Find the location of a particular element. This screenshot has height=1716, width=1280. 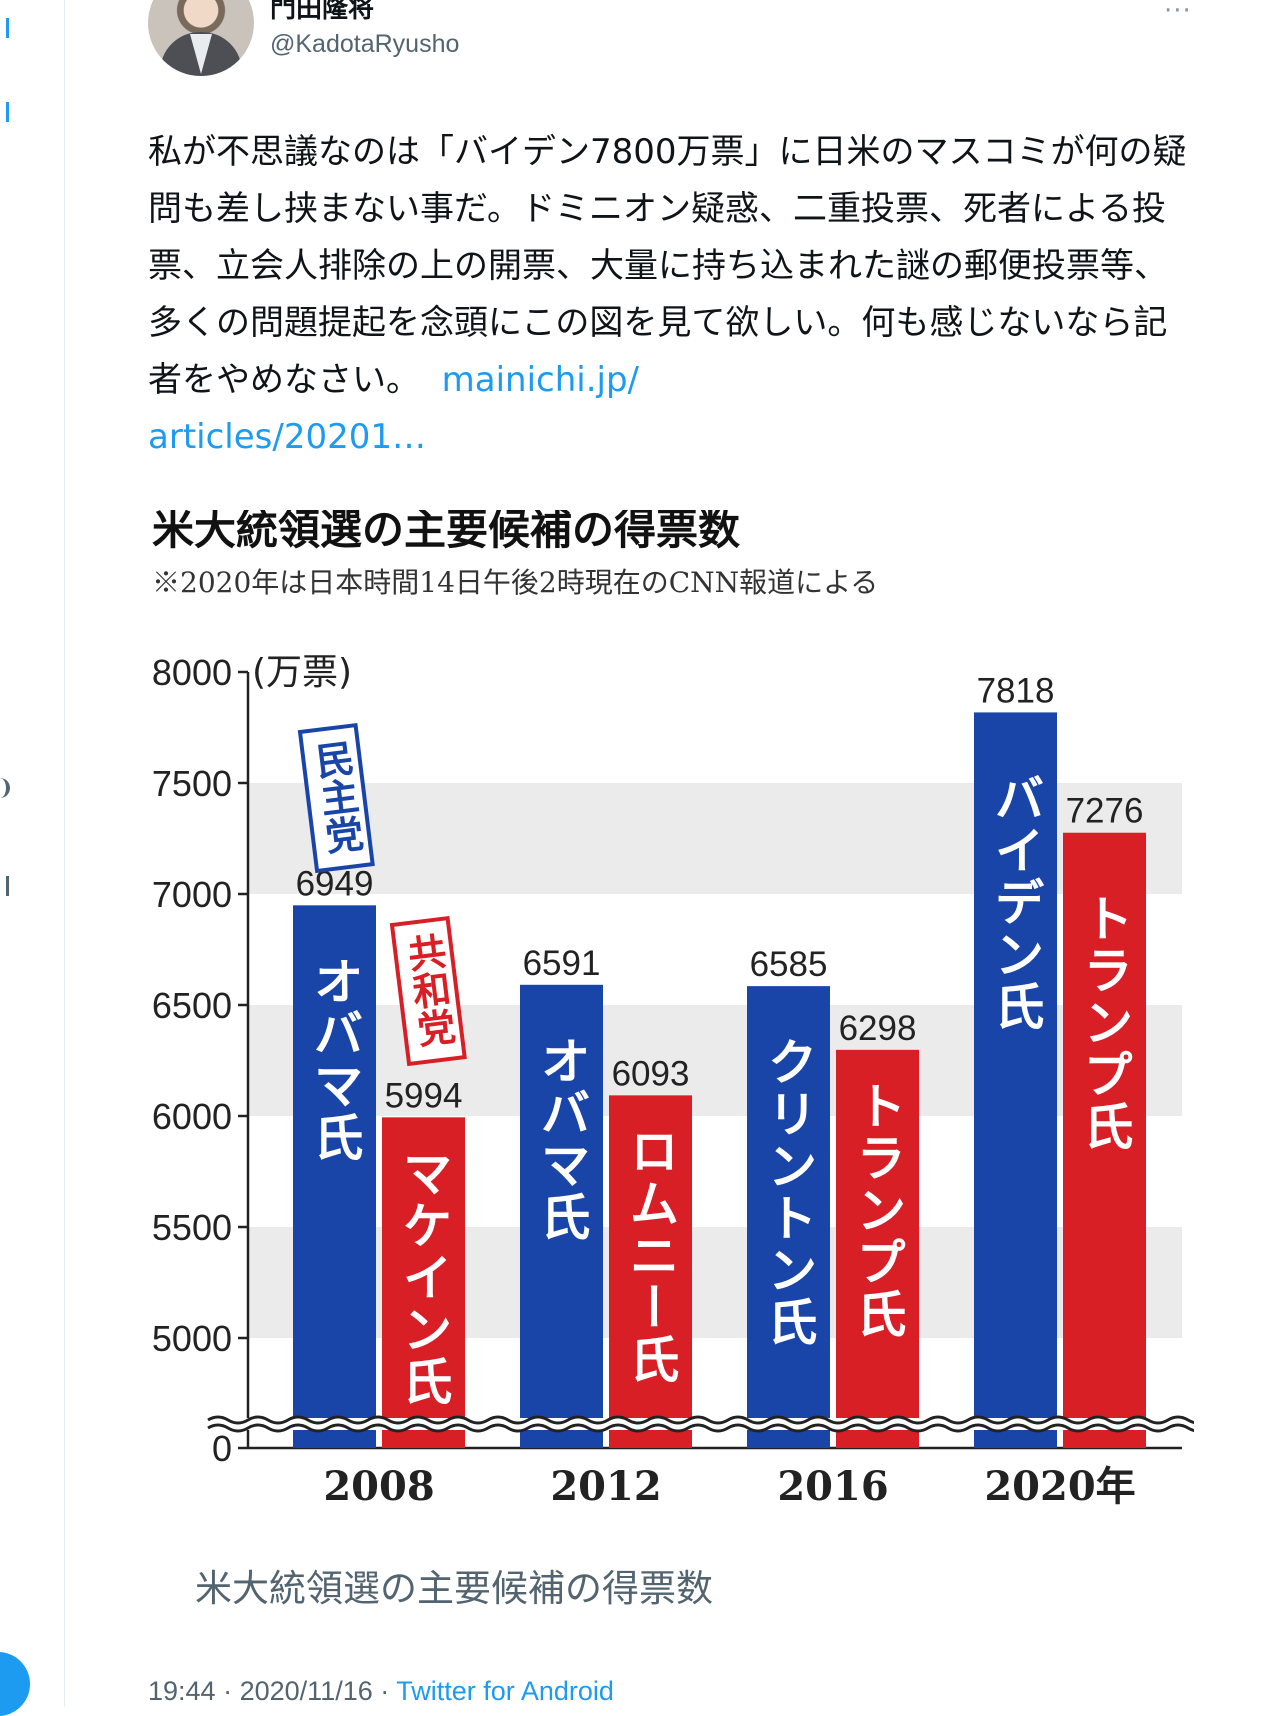

party-stamp-rep: 共和党 is located at coordinates (428, 991).